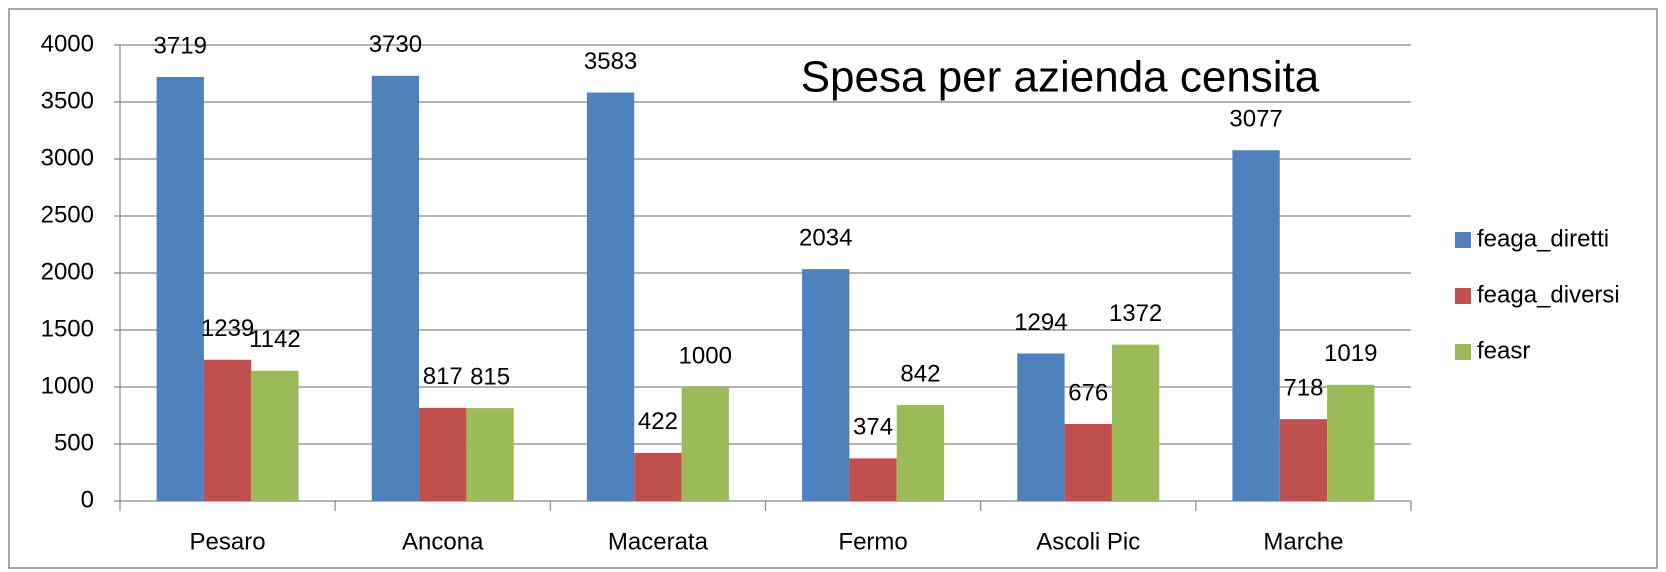 This screenshot has width=1666, height=572. What do you see at coordinates (1303, 387) in the screenshot?
I see `data-label: 718` at bounding box center [1303, 387].